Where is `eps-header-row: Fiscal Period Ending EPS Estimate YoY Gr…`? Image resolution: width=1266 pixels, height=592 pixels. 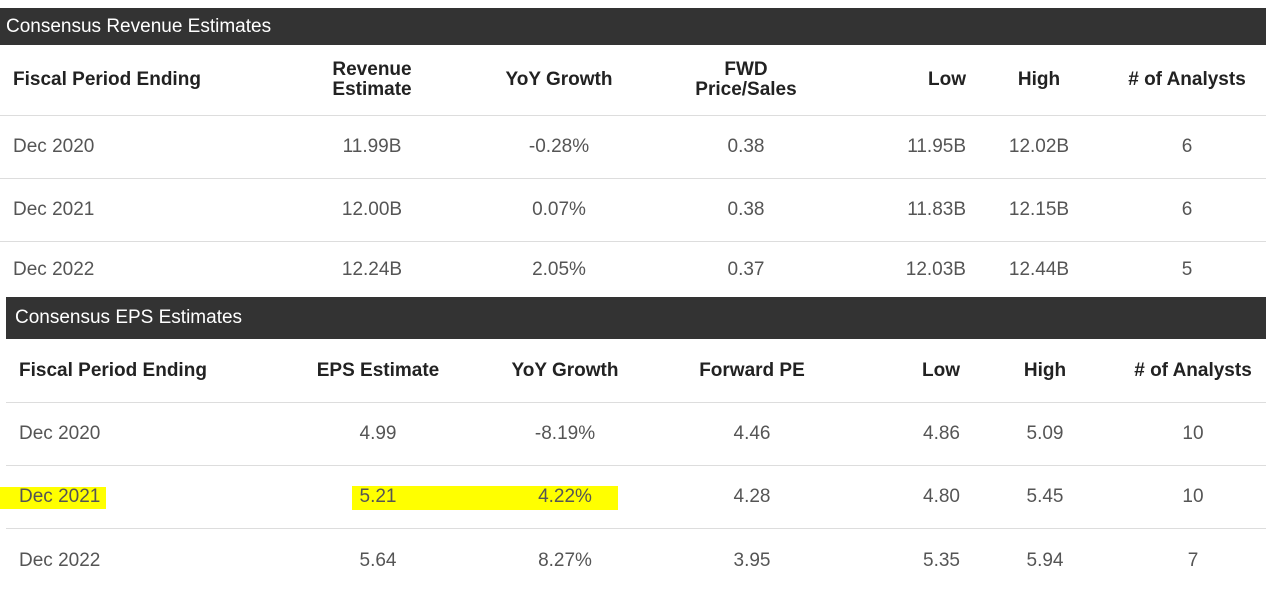
eps-header-row: Fiscal Period Ending EPS Estimate YoY Gr… is located at coordinates (636, 371).